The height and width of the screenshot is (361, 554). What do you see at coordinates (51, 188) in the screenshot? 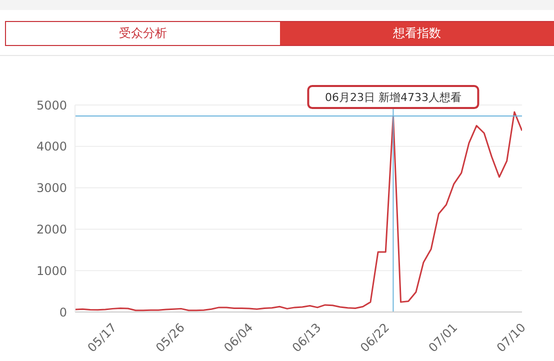
I see `y-tick-label: 3000` at bounding box center [51, 188].